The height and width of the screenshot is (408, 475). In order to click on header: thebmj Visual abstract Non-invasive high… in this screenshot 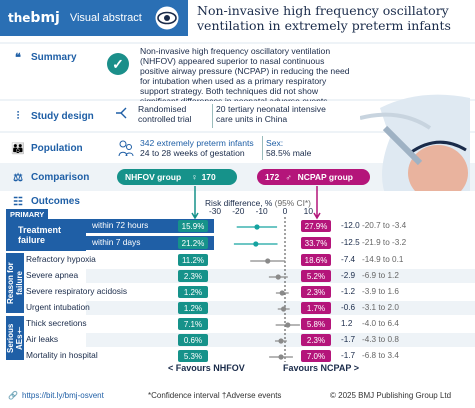, I will do `click(237, 21)`.